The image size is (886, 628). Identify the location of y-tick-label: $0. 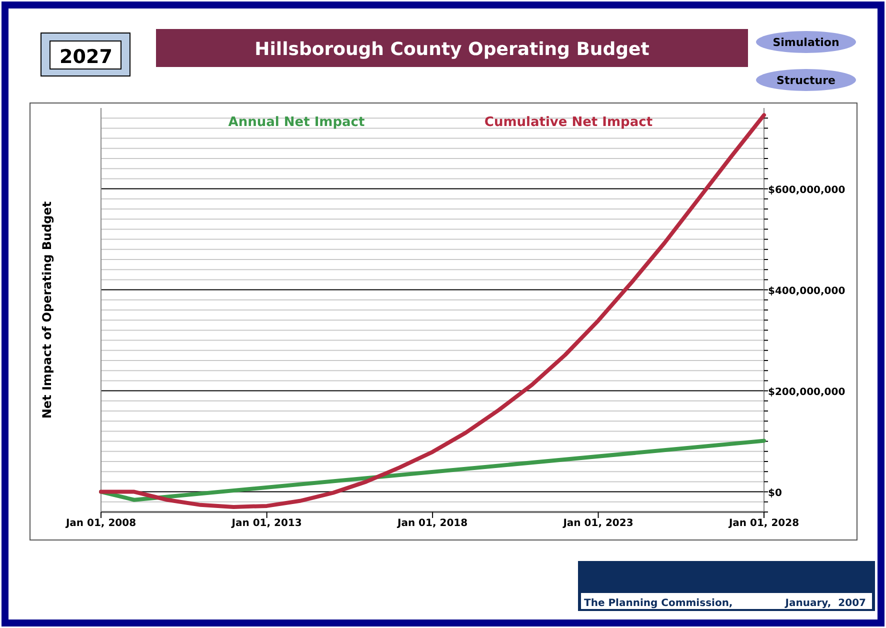
(775, 493).